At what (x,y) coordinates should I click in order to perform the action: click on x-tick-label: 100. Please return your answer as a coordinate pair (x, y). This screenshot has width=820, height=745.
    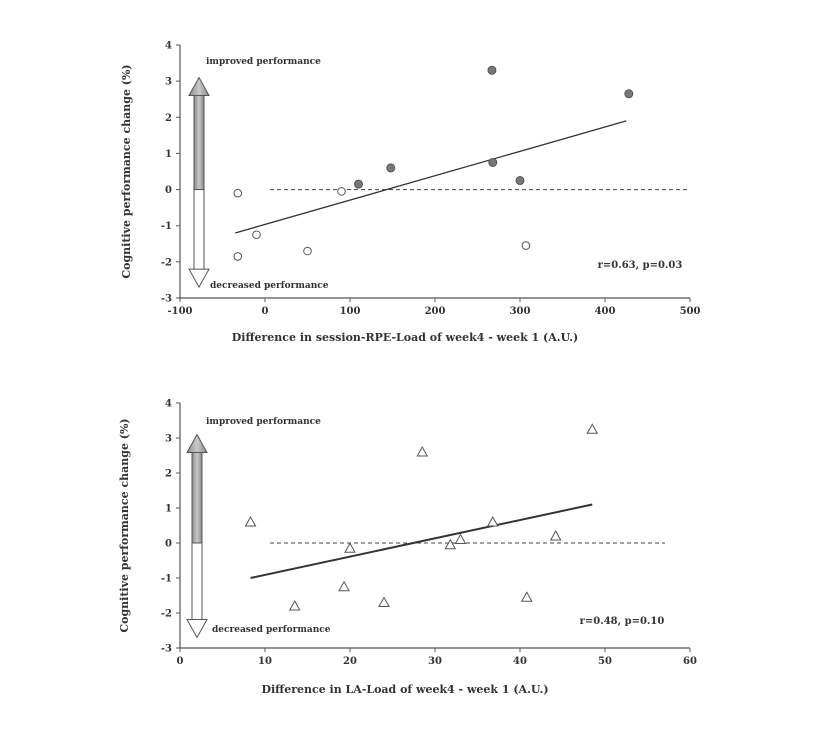
    Looking at the image, I should click on (350, 311).